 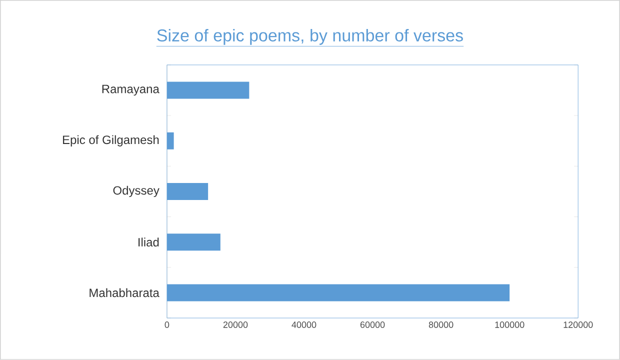 What do you see at coordinates (111, 140) in the screenshot?
I see `y-tick-label: Epic of Gilgamesh` at bounding box center [111, 140].